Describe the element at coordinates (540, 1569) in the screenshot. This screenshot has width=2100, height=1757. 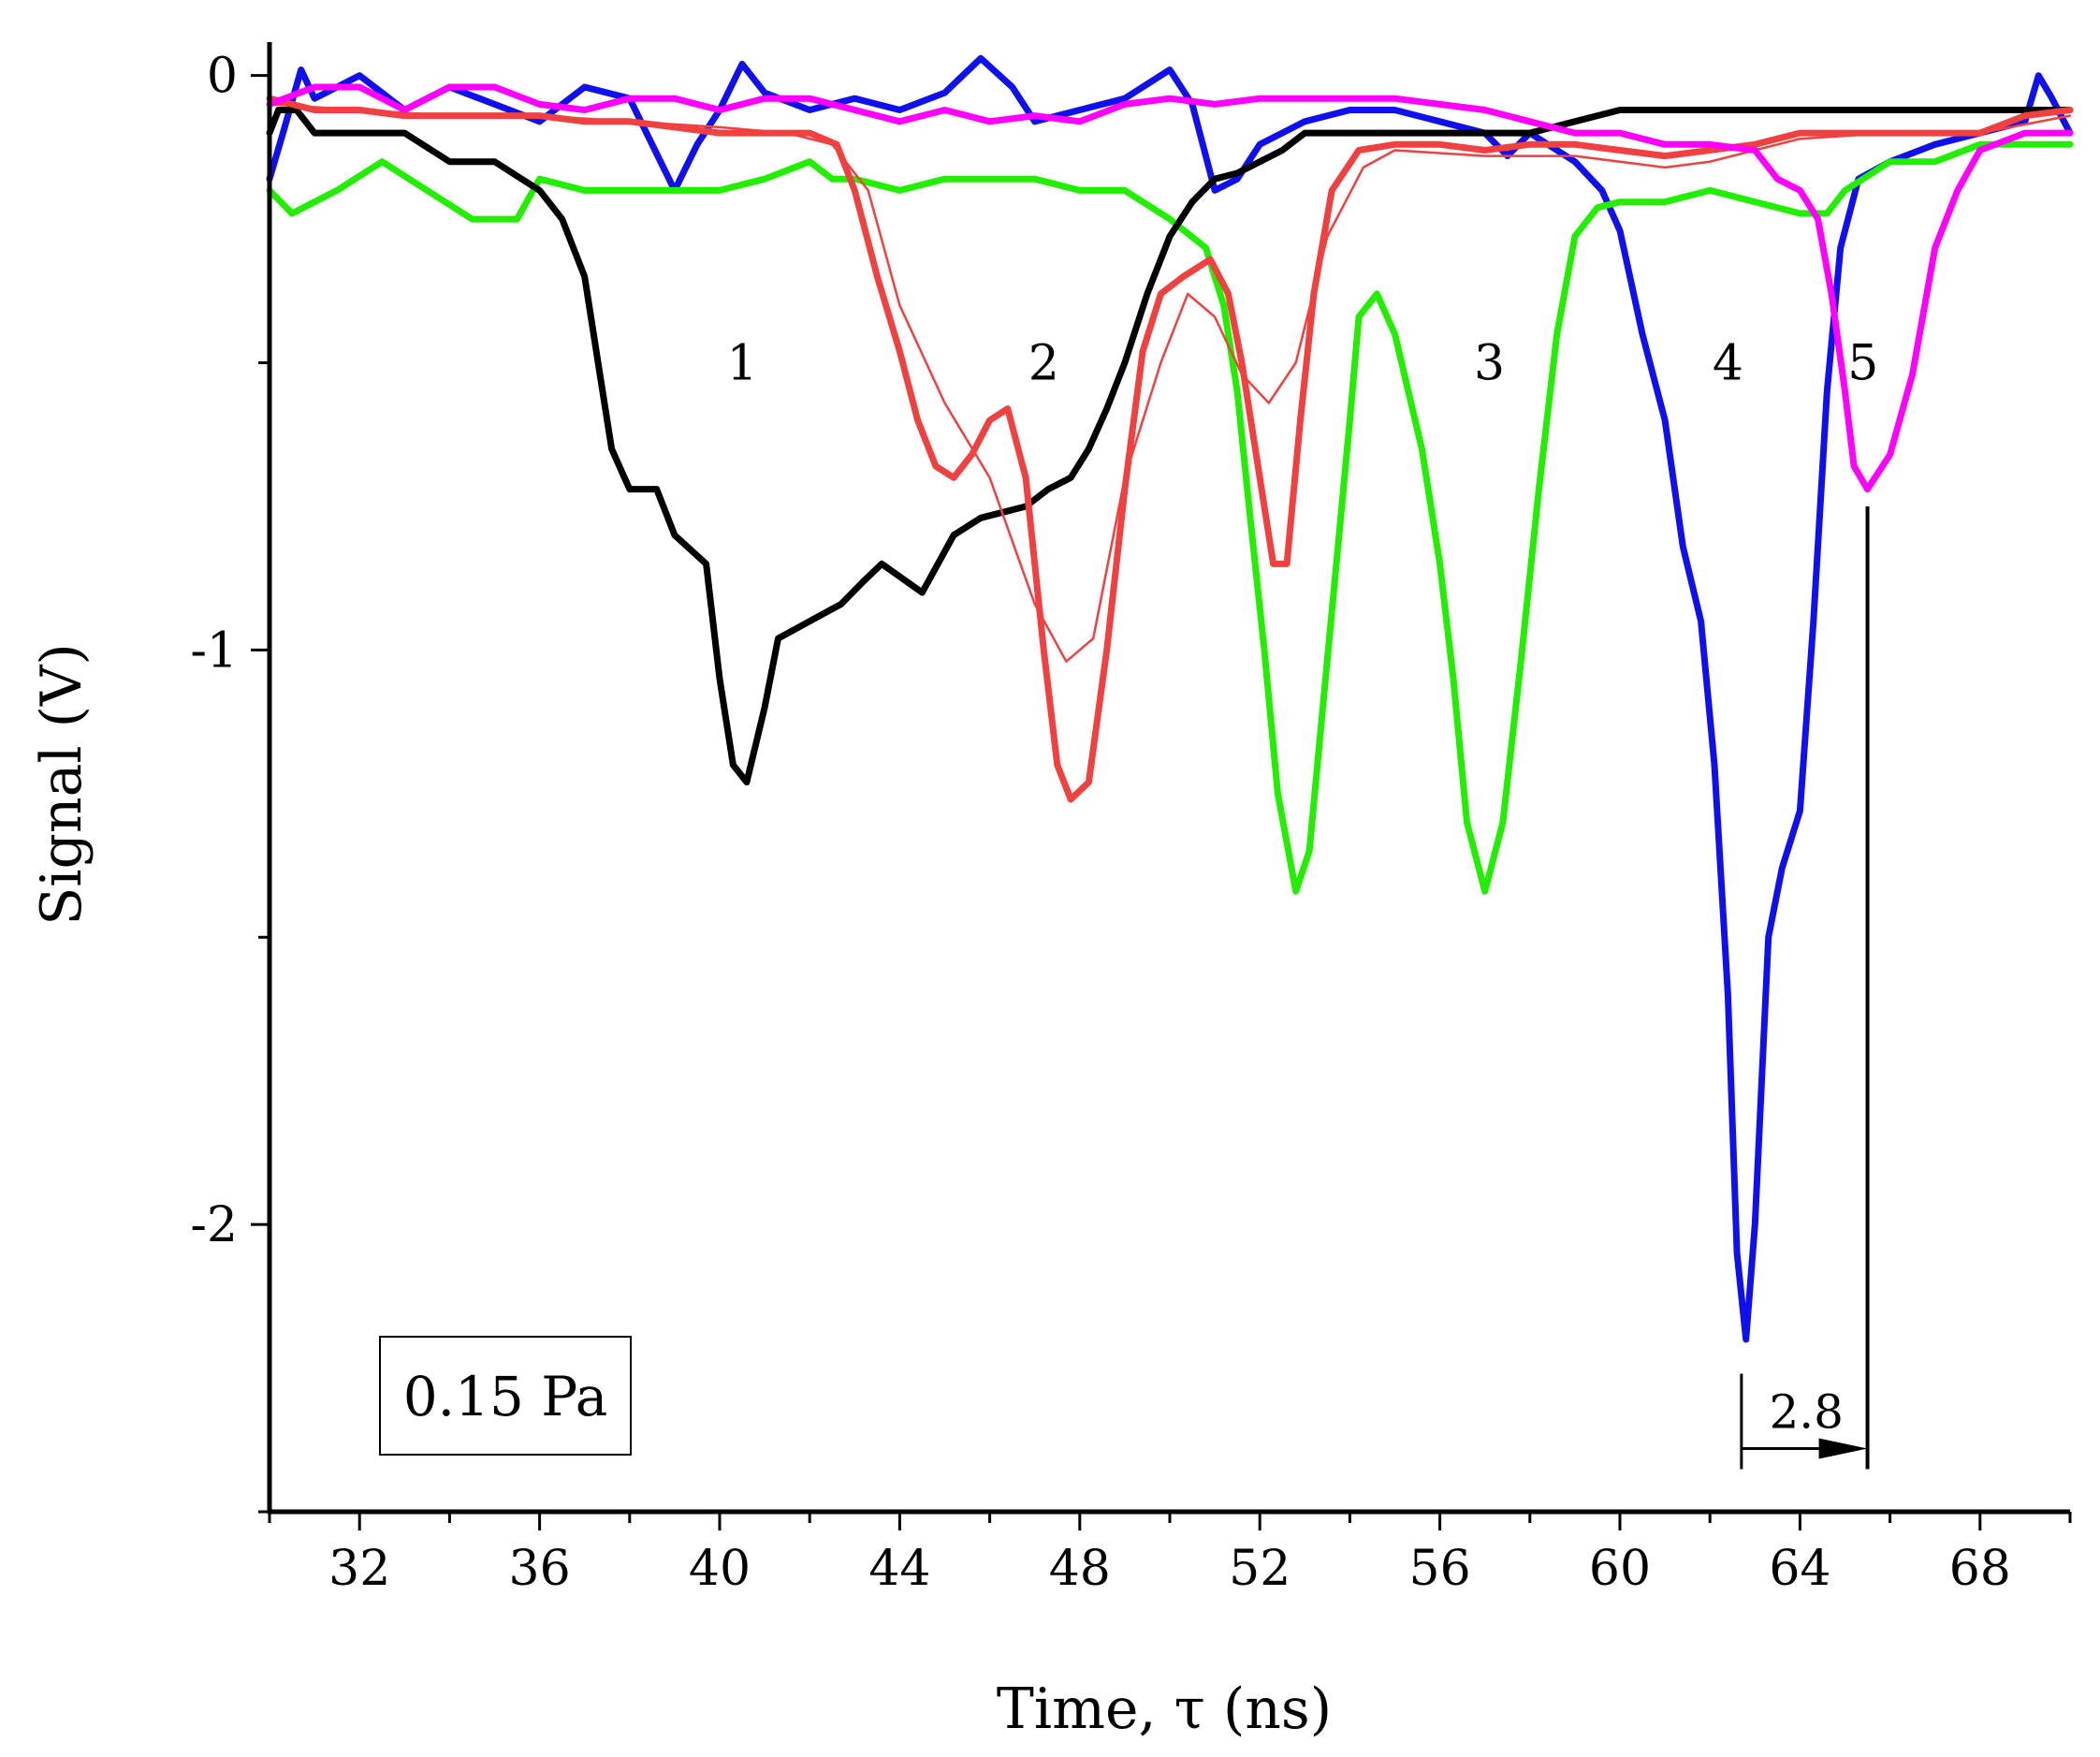
I see `x-tick-label: 36` at that location.